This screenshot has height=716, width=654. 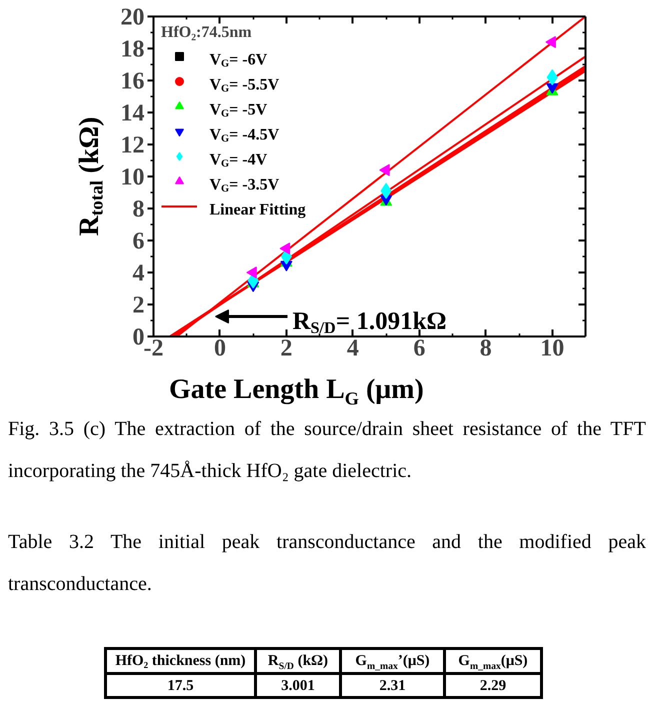 I want to click on y-tick-label: 20, so click(x=132, y=17).